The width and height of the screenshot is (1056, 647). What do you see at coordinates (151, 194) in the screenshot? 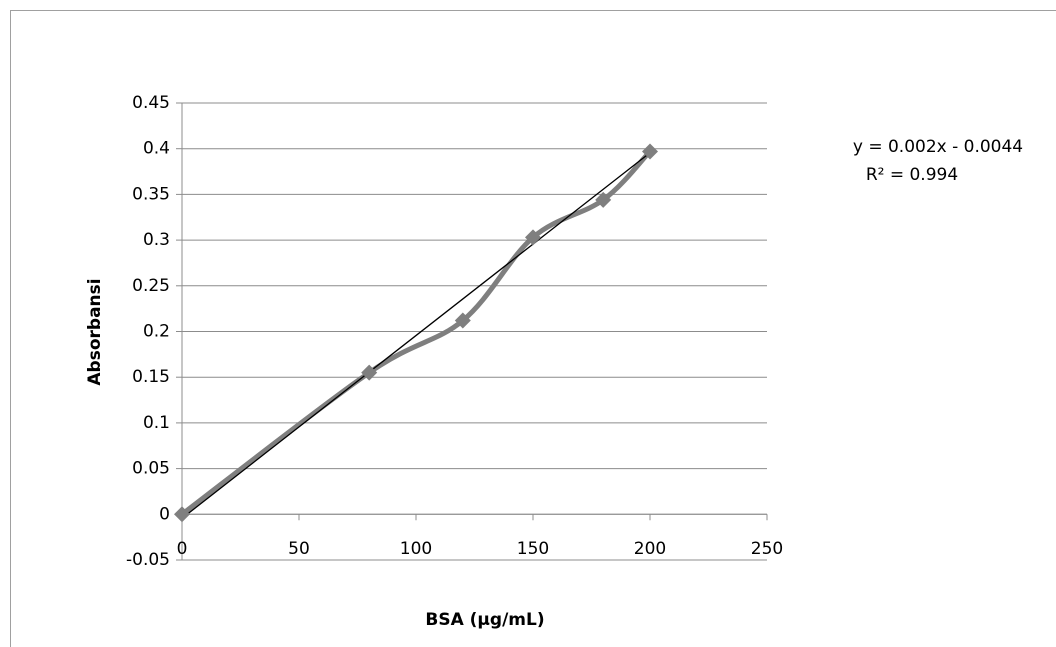
I see `y-tick-label: 0.35` at bounding box center [151, 194].